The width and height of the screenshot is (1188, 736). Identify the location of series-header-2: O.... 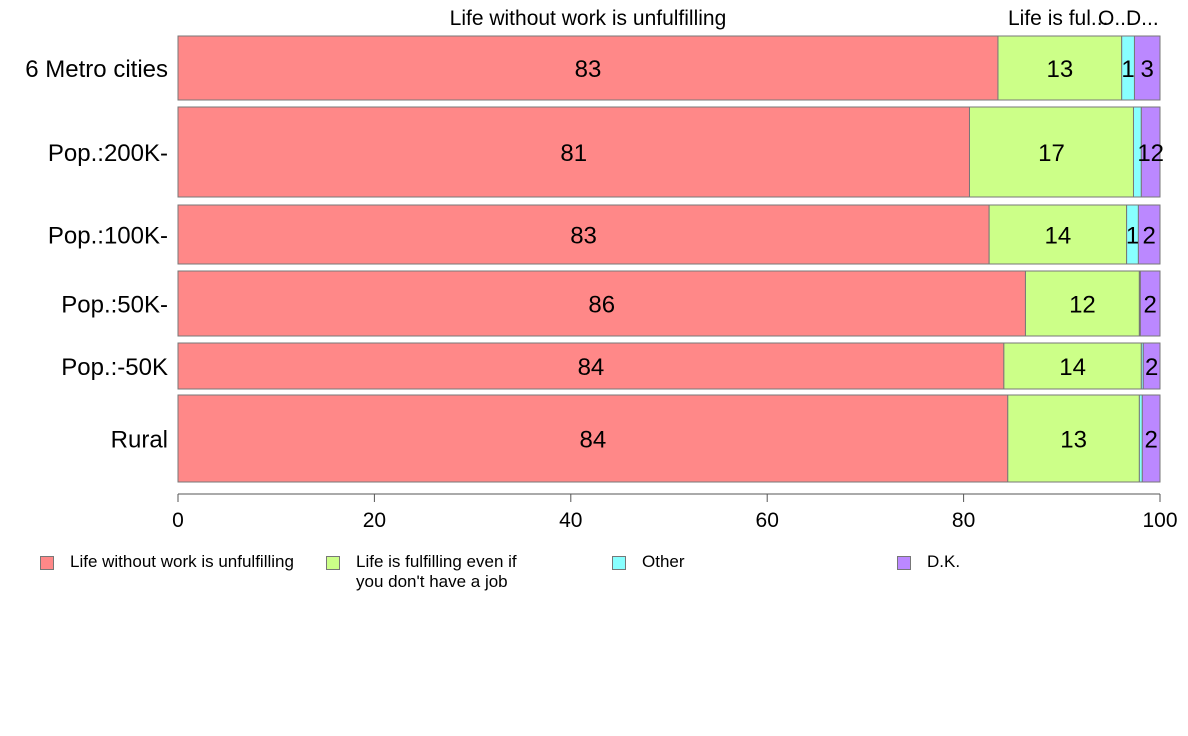
(1115, 18).